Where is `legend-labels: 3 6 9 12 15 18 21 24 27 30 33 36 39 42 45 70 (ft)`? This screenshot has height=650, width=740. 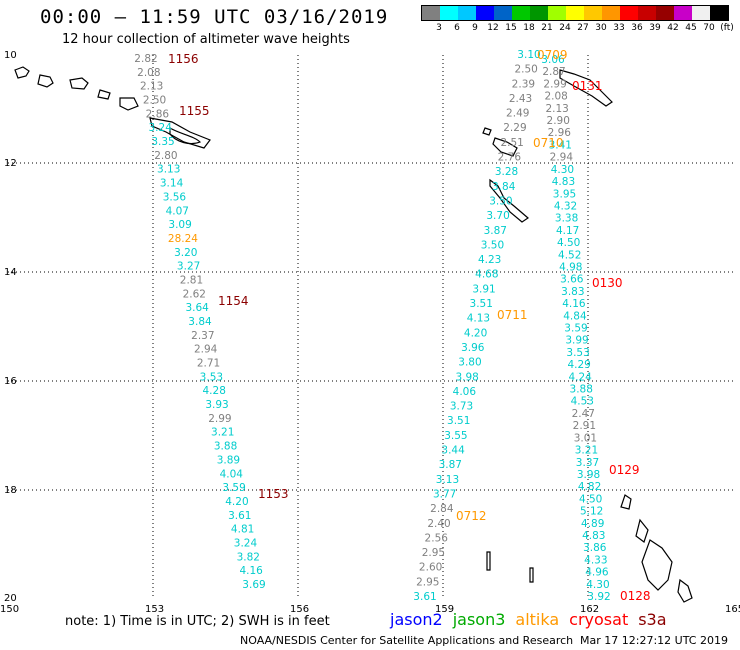 legend-labels: 3 6 9 12 15 18 21 24 27 30 33 36 39 42 45 70 (ft) is located at coordinates (577, 28).